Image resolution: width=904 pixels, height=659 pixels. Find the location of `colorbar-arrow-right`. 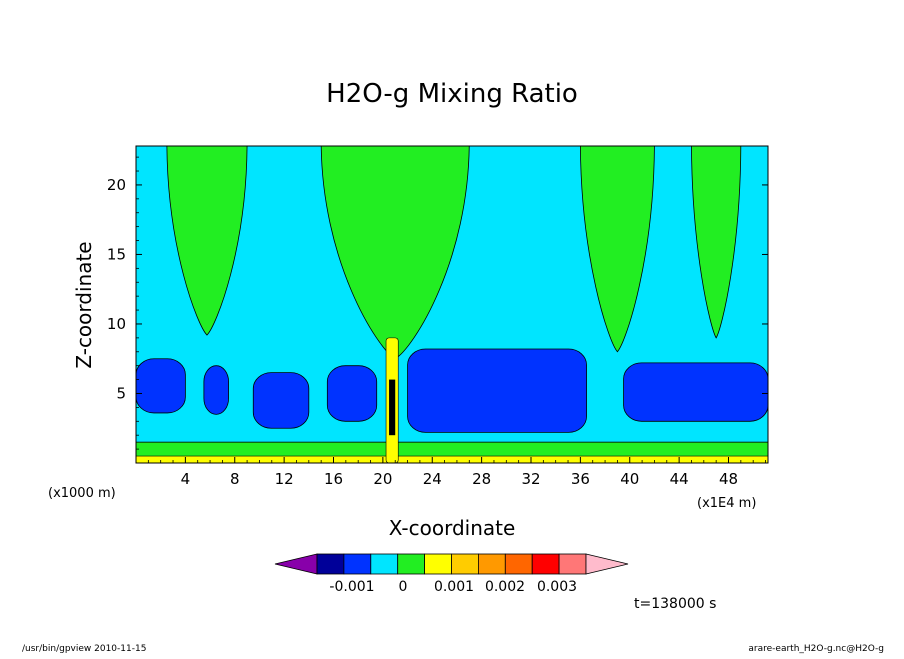

colorbar-arrow-right is located at coordinates (607, 564).